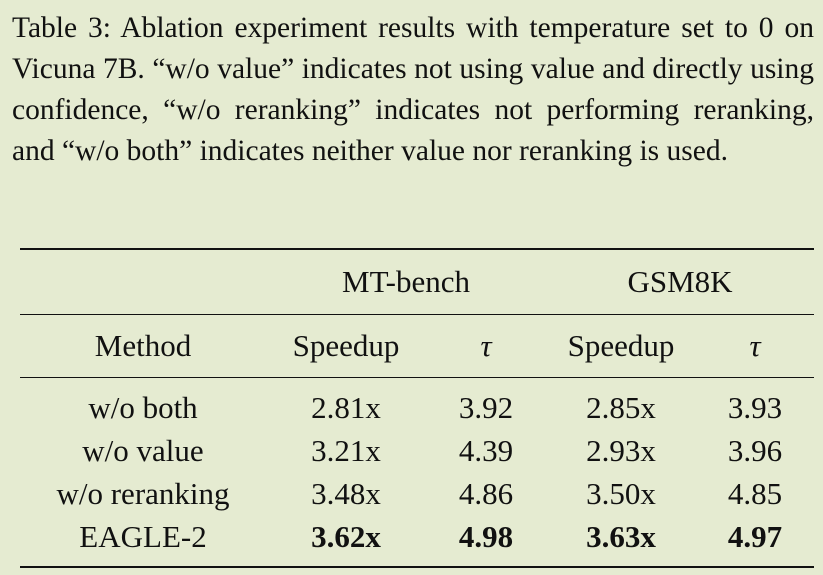  I want to click on cell-mt-tau: 4.39, so click(486, 450).